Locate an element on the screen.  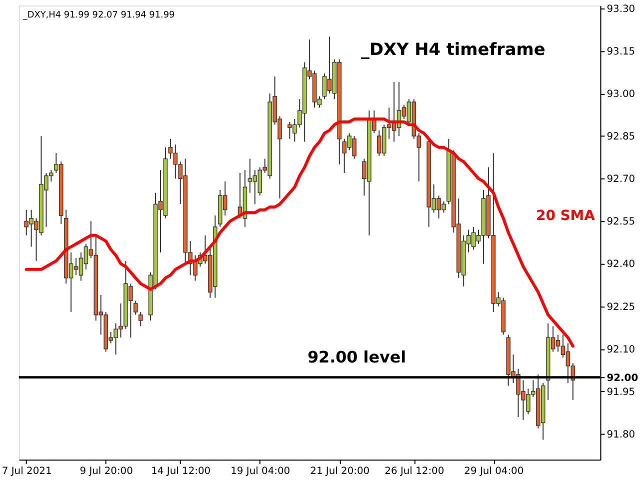
y-tick-label: 91.80 is located at coordinates (621, 435).